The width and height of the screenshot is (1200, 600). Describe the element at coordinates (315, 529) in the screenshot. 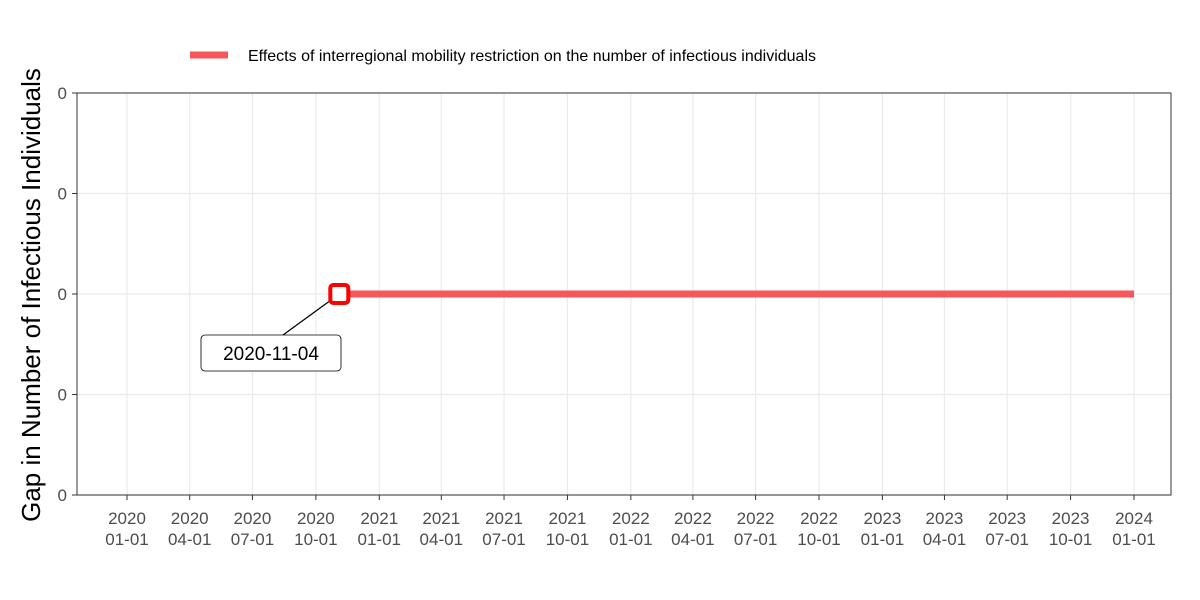

I see `x-tick-label: 2020 10-01` at that location.